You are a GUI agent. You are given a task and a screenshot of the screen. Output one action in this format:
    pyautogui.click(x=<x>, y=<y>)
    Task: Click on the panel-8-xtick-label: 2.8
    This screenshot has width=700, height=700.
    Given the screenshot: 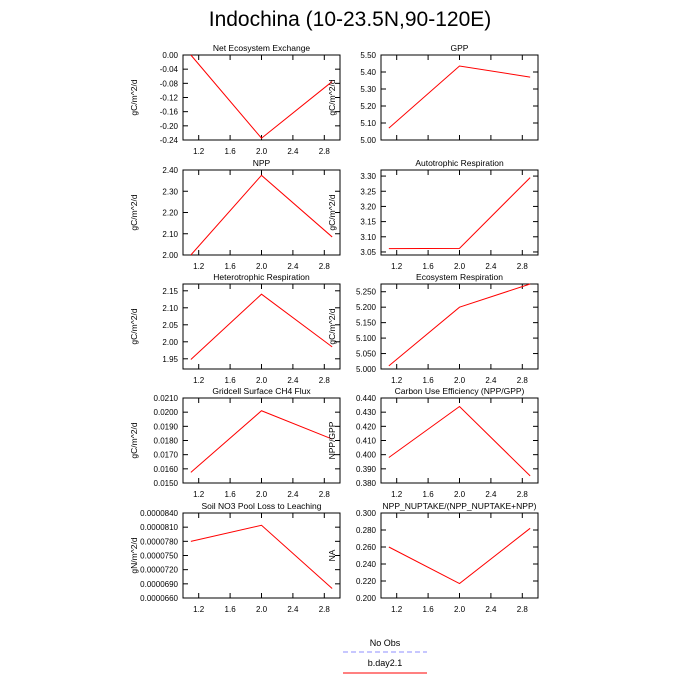 What is the action you would take?
    pyautogui.click(x=523, y=494)
    